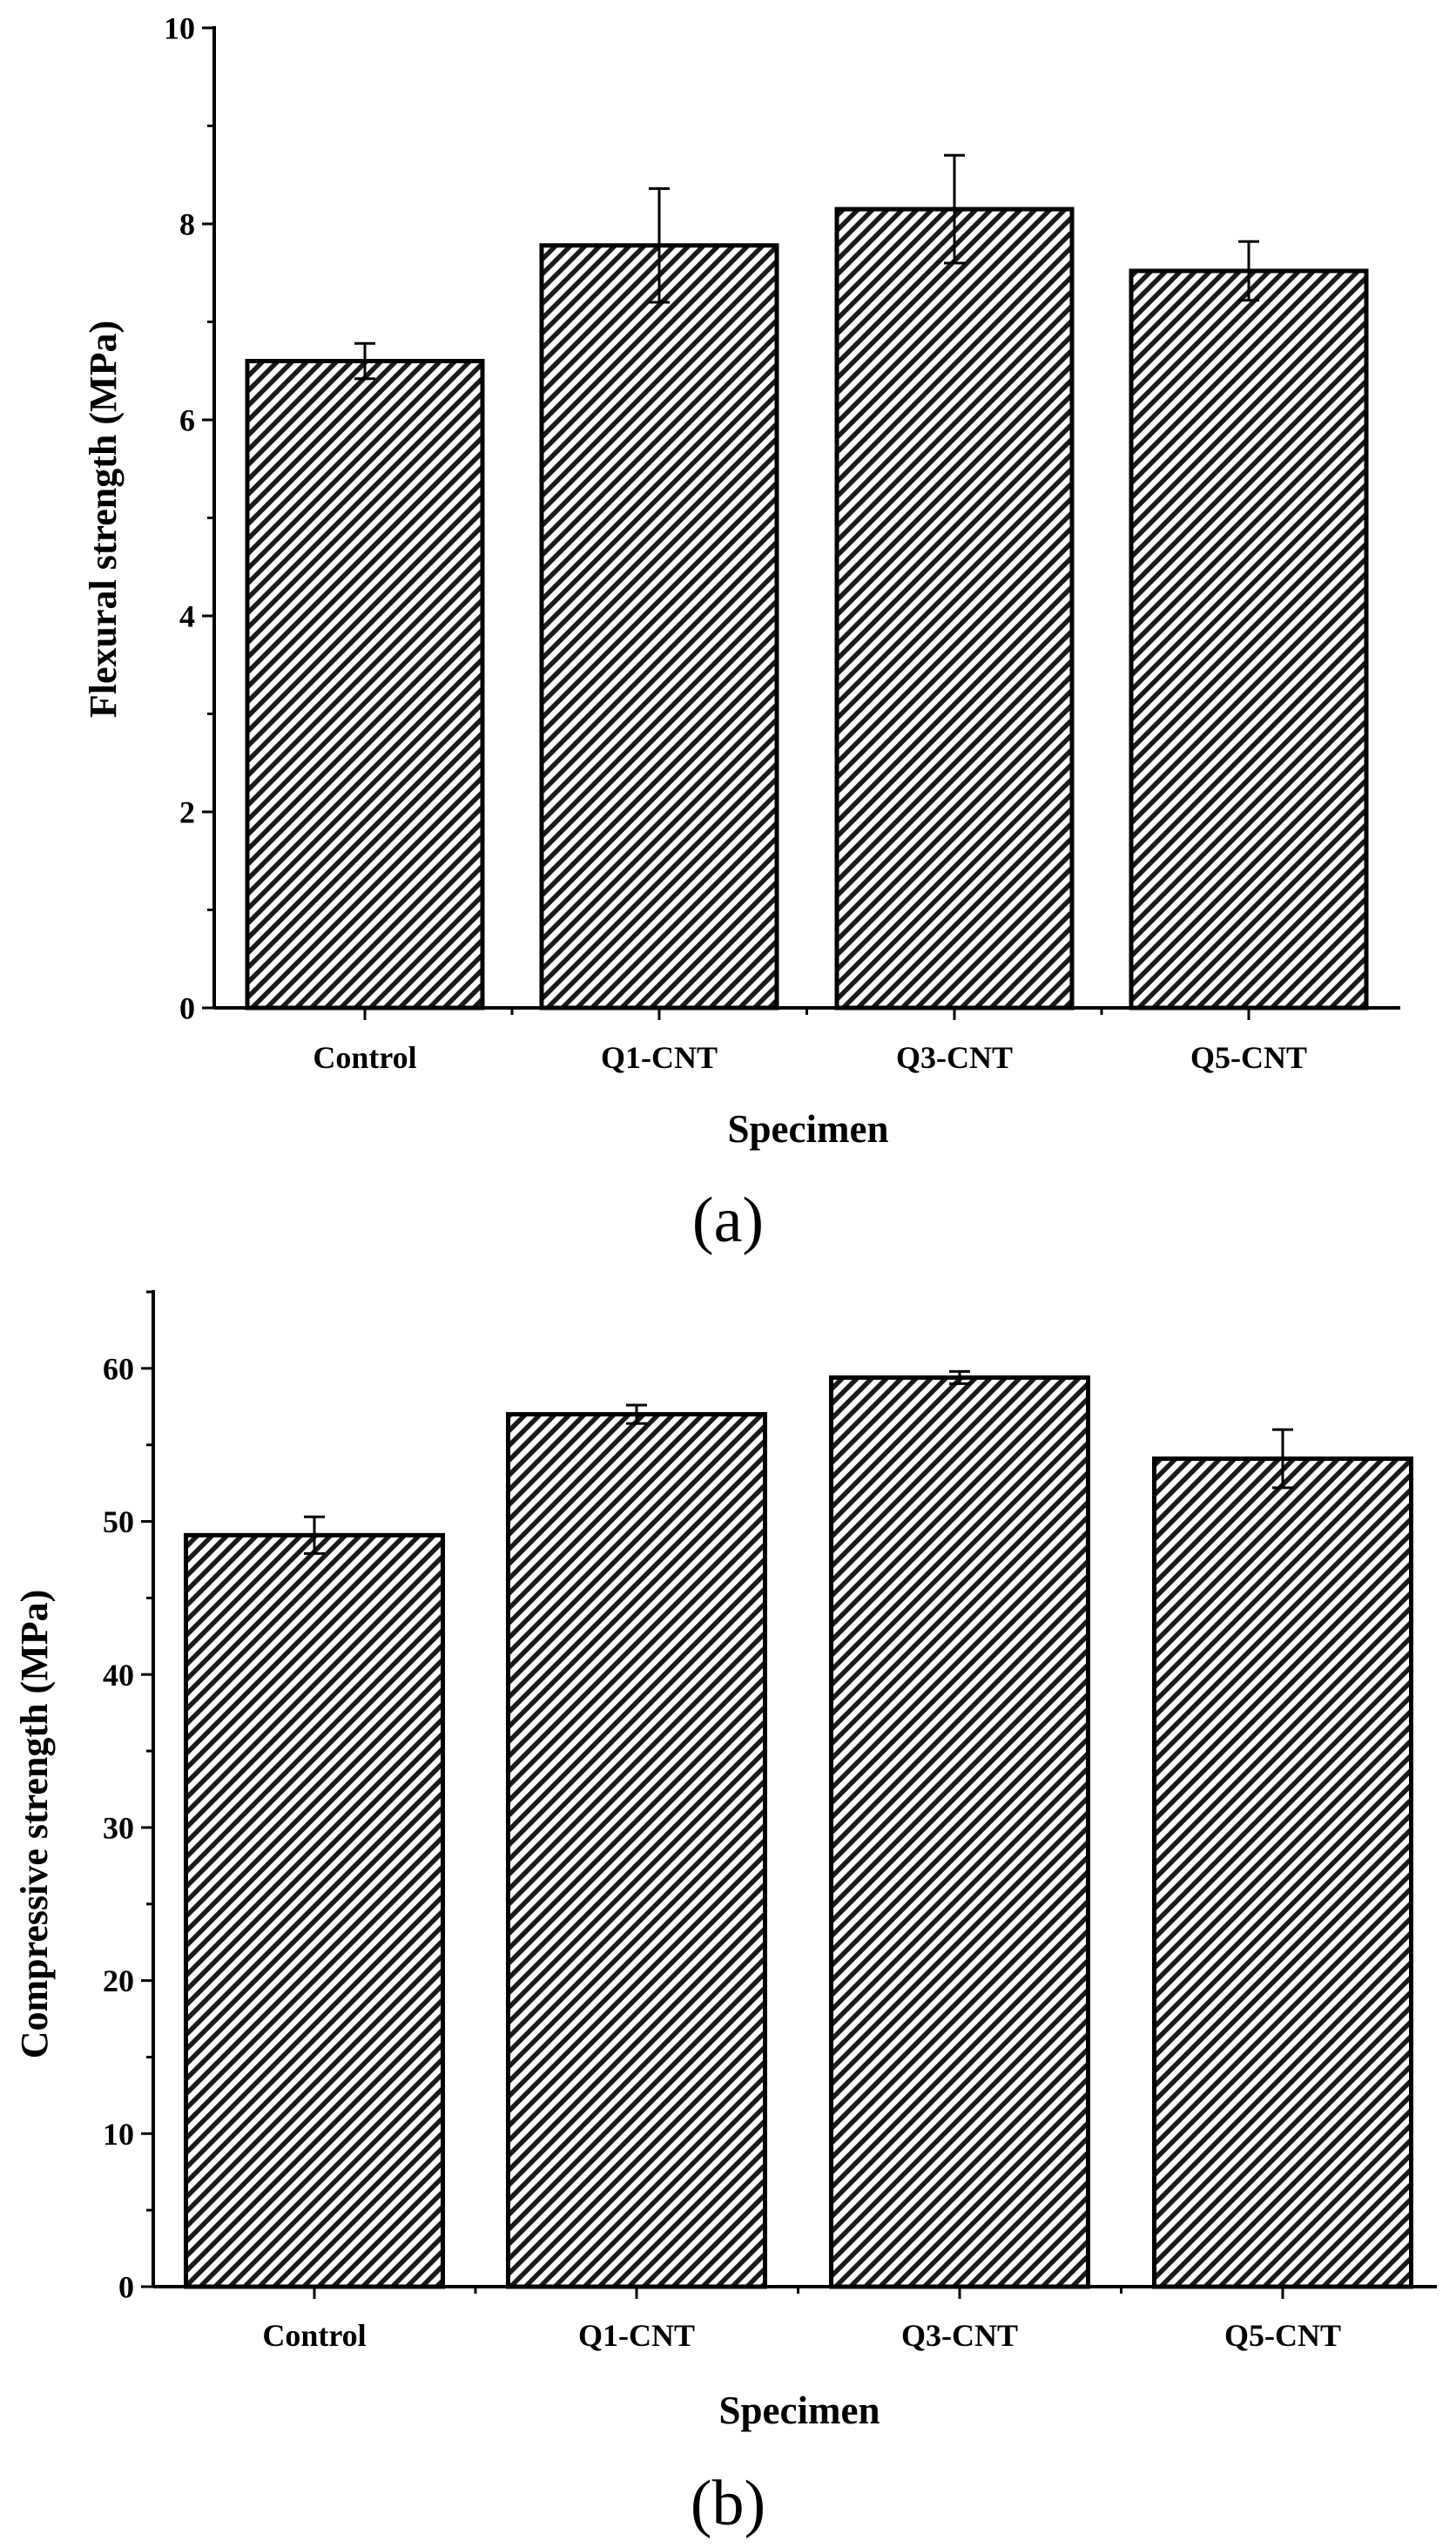 This screenshot has width=1456, height=2548. I want to click on panel-label-b: (b), so click(728, 2504).